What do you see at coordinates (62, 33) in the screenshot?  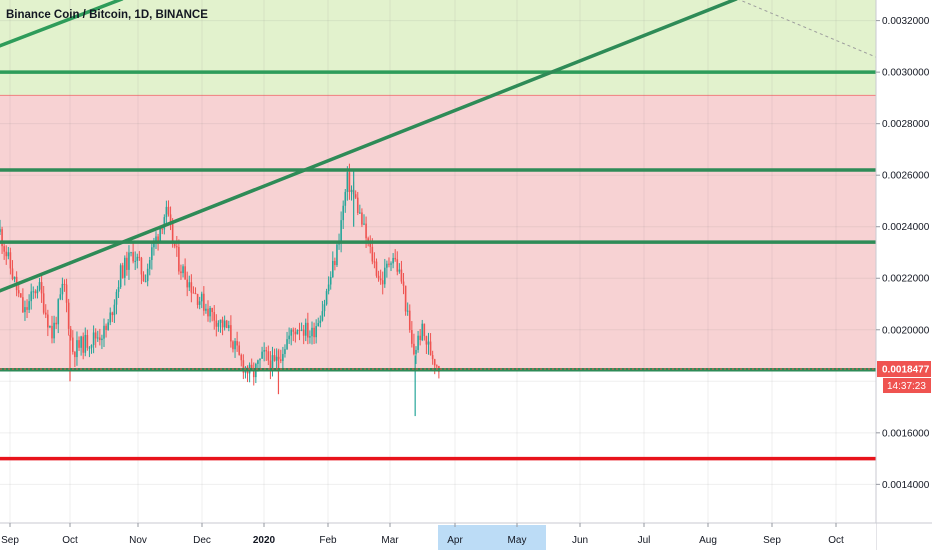 I see `trendline` at bounding box center [62, 33].